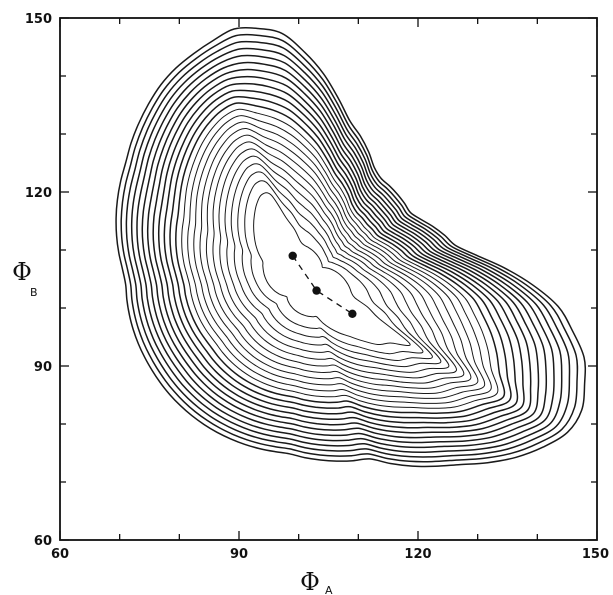 The image size is (613, 595). I want to click on x-tick-label: 90, so click(239, 554).